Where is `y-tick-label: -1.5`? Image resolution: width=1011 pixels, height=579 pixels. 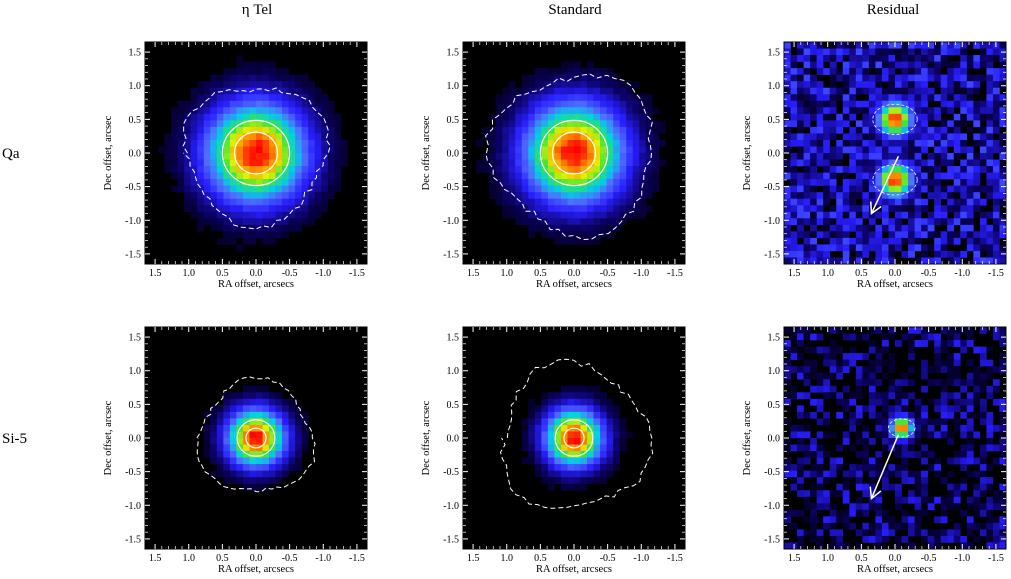 y-tick-label: -1.5 is located at coordinates (451, 539).